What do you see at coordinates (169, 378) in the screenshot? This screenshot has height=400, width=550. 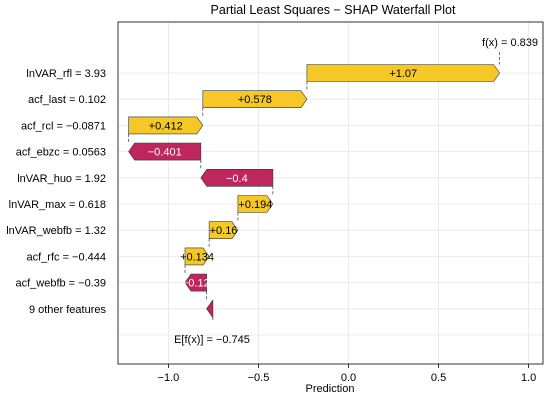 I see `x-tick-label: −1.0` at bounding box center [169, 378].